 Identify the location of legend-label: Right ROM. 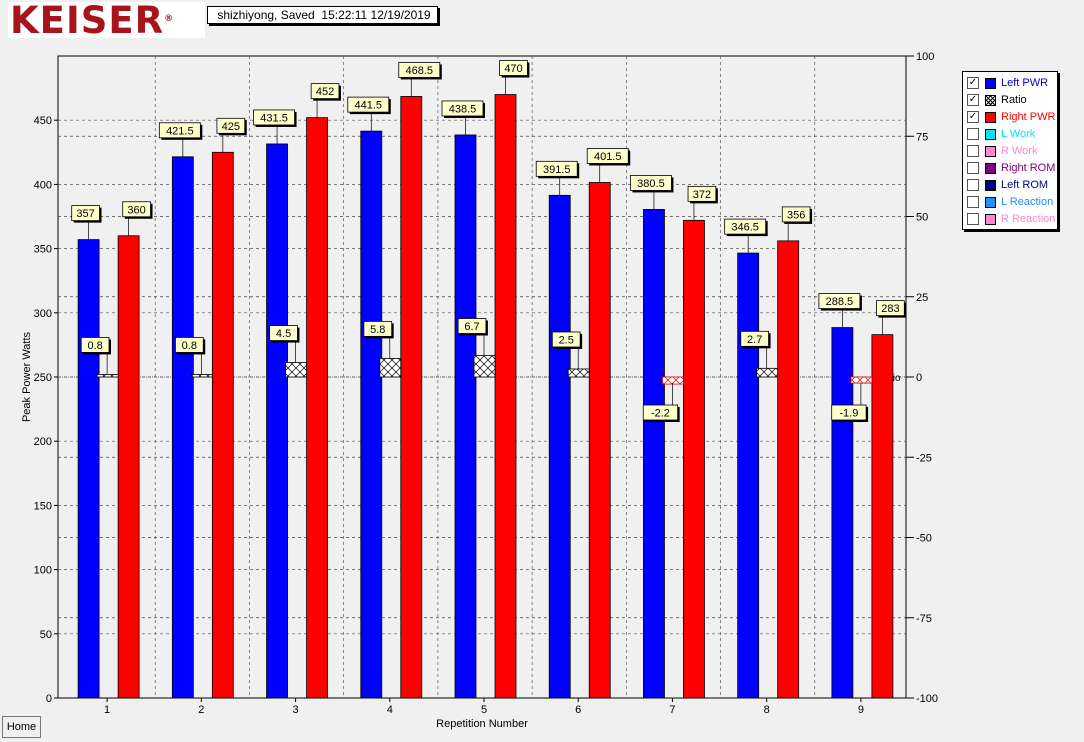
(1028, 168).